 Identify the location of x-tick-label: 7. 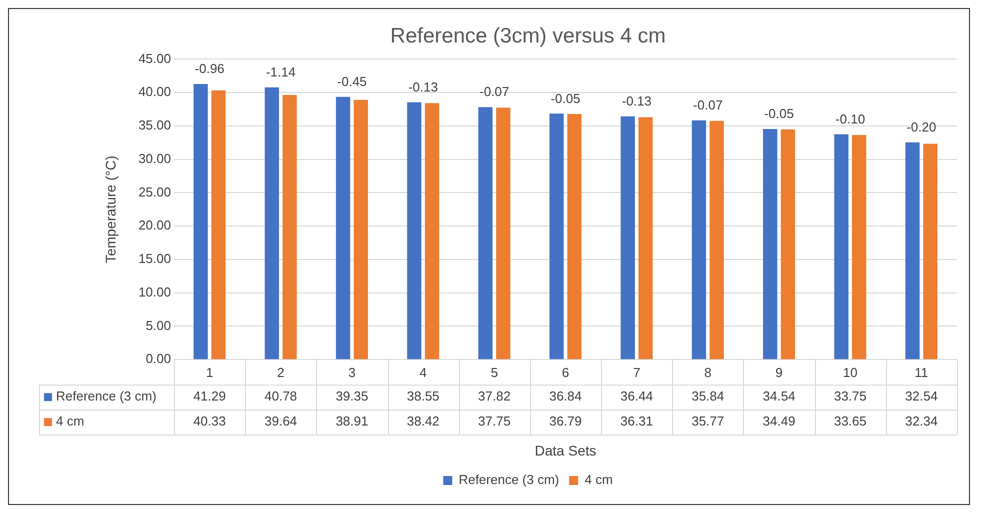
(636, 372).